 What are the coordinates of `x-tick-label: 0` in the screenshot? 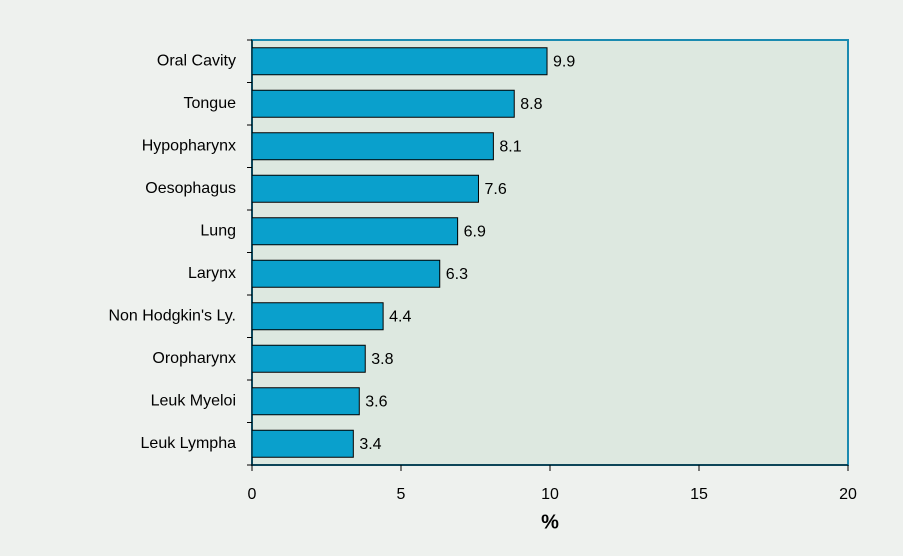 It's located at (252, 494).